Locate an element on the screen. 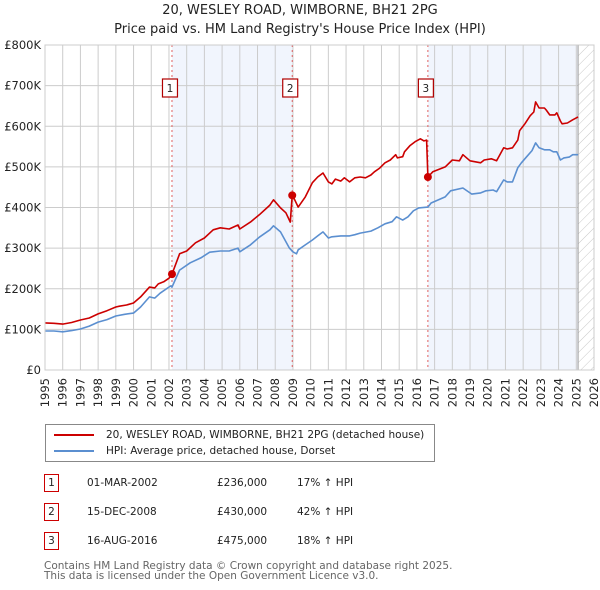  y-tick-label: £0 is located at coordinates (33, 370).